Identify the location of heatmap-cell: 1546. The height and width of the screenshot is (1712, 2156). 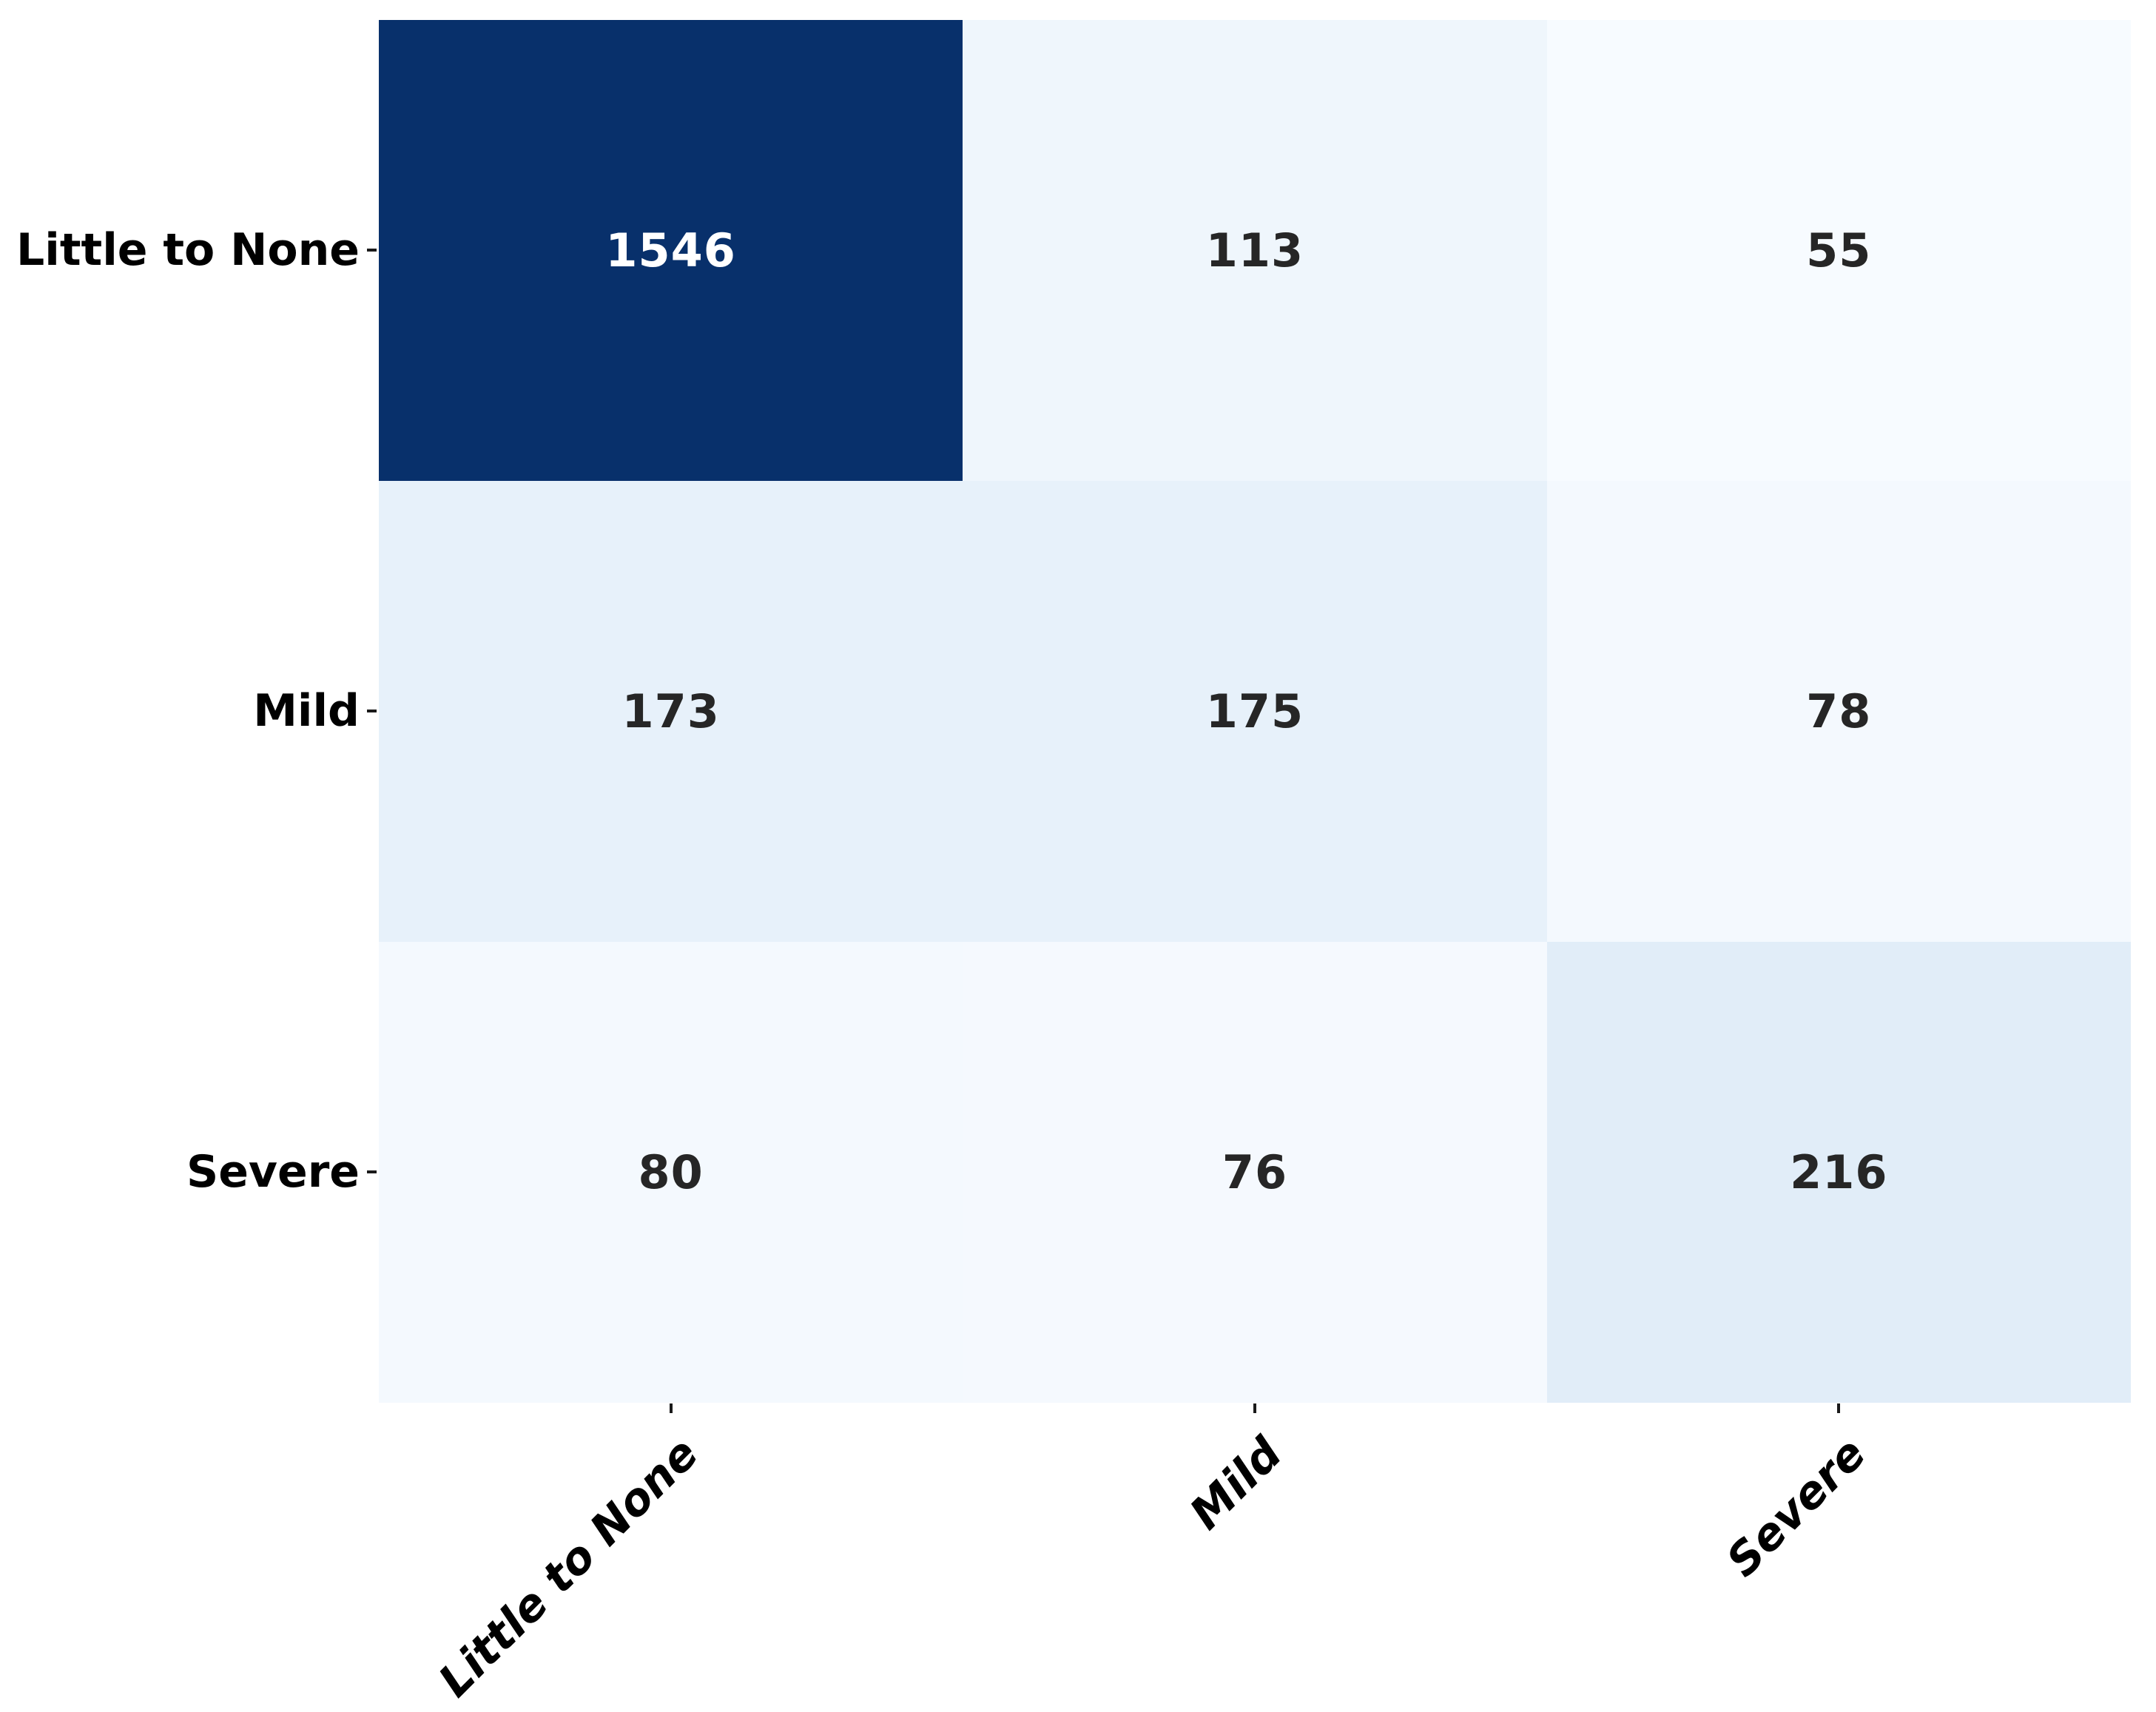
(671, 250).